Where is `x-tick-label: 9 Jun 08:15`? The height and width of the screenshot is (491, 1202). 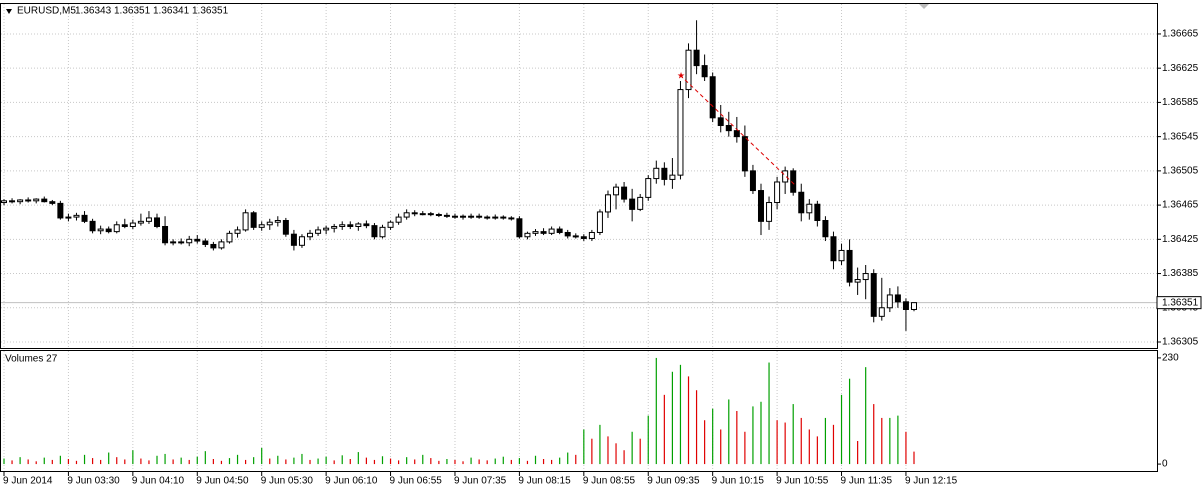
x-tick-label: 9 Jun 08:15 is located at coordinates (544, 481).